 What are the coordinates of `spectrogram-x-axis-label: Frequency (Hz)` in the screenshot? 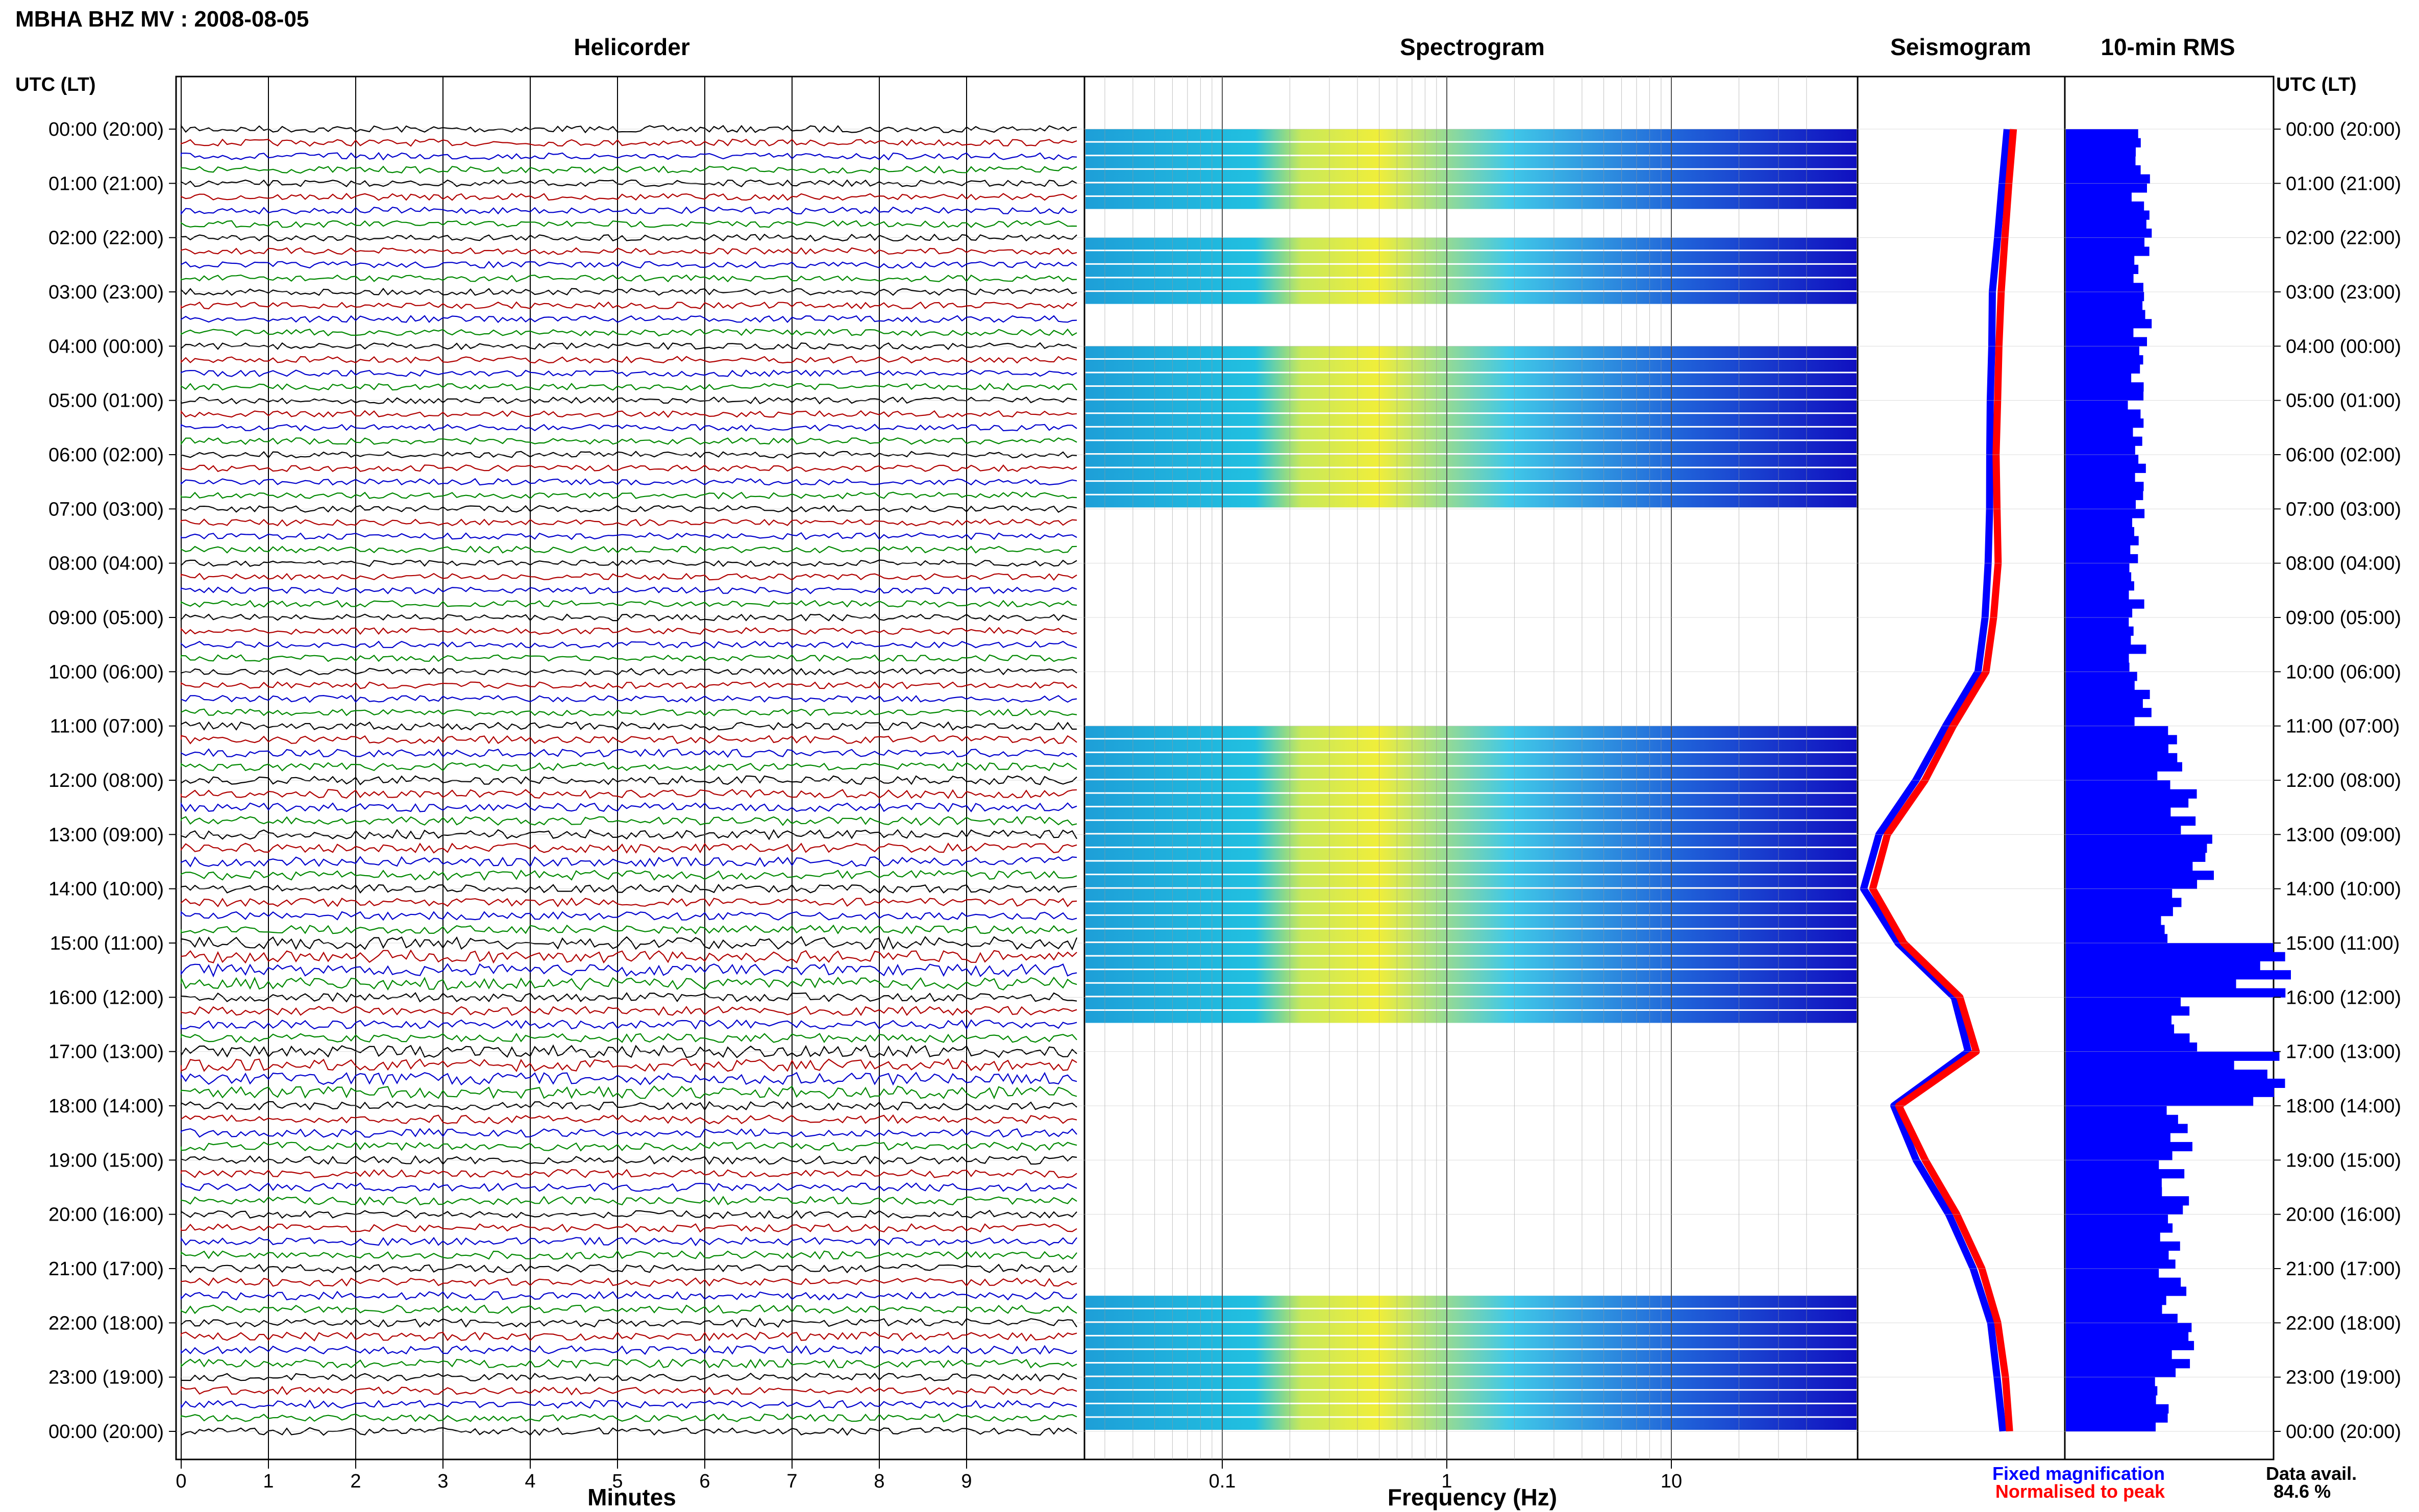 It's located at (1472, 1497).